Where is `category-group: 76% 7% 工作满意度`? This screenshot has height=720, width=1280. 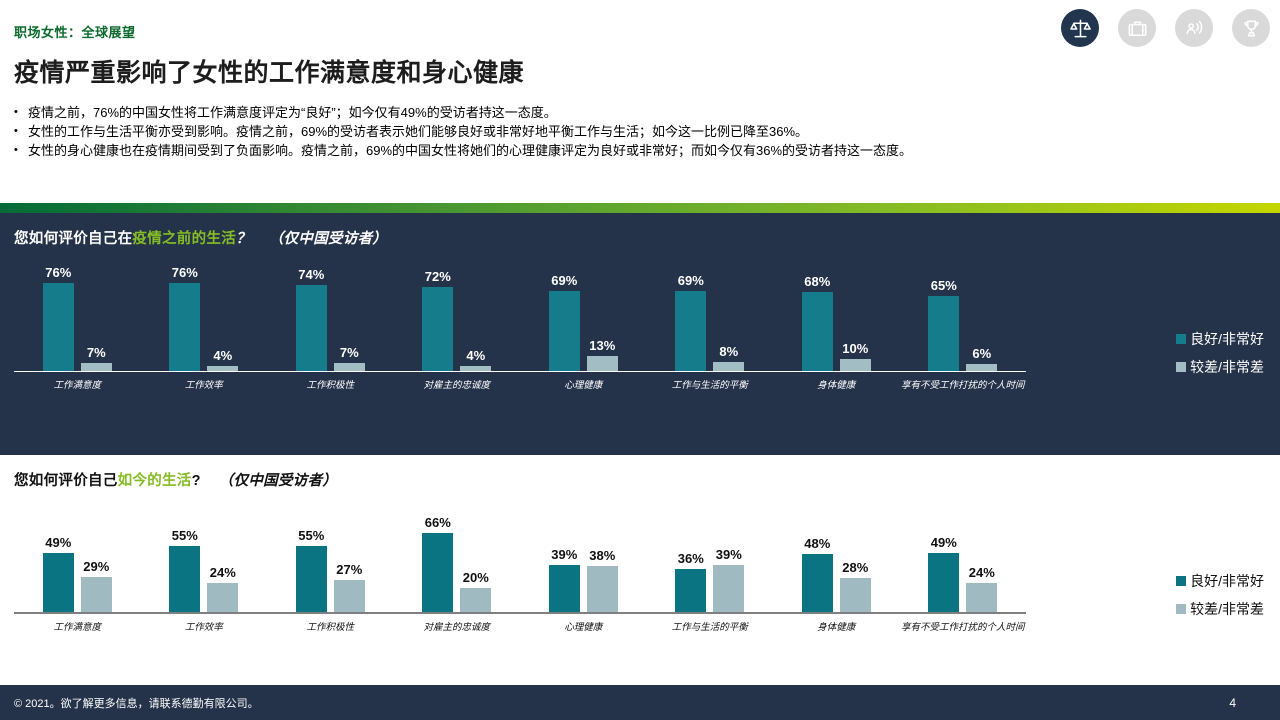 category-group: 76% 7% 工作满意度 is located at coordinates (77, 326).